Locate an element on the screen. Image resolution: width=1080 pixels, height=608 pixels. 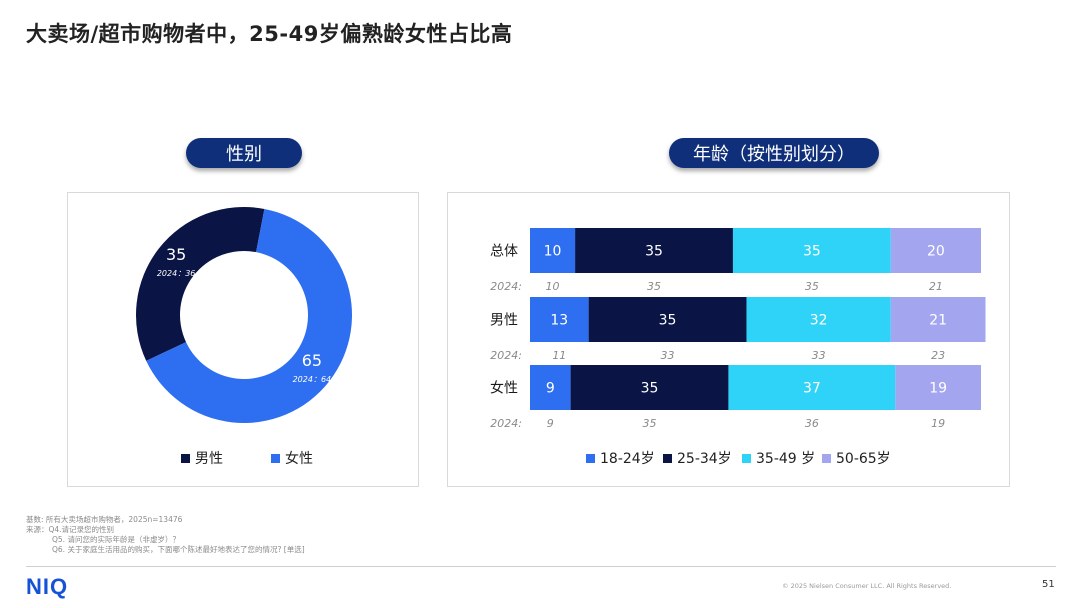
age-header-label: 年龄（按性别划分） is located at coordinates (774, 154).